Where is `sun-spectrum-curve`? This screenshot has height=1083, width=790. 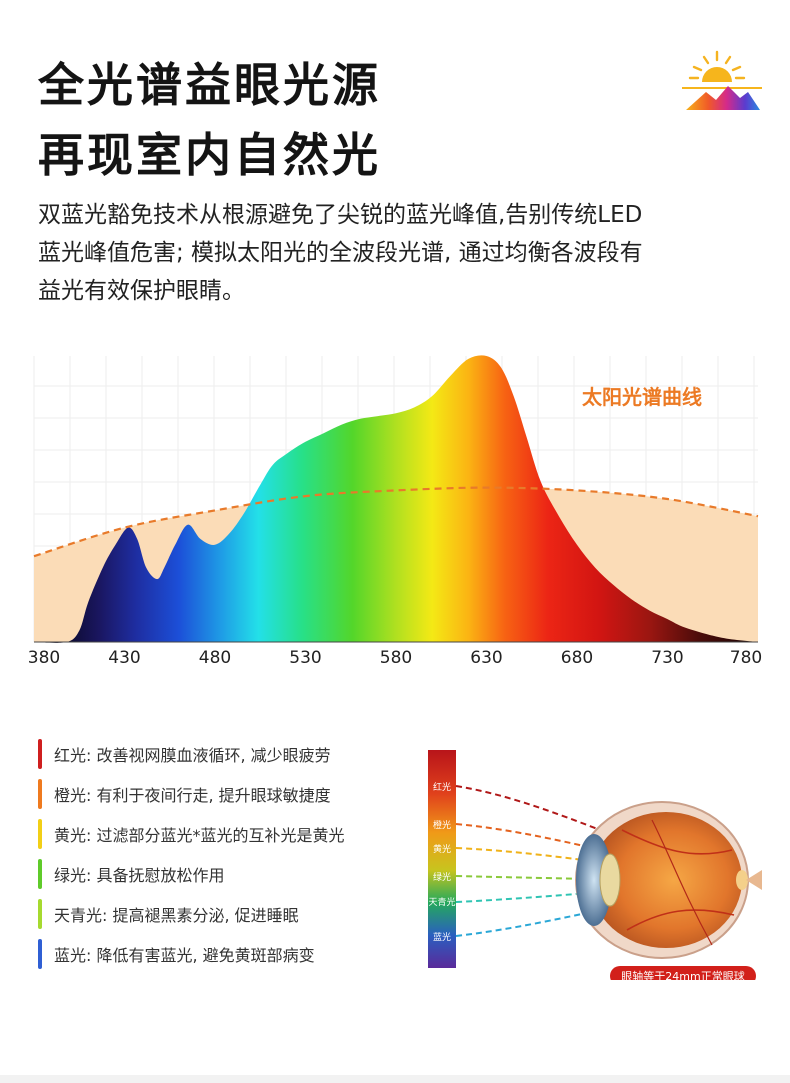 sun-spectrum-curve is located at coordinates (396, 522).